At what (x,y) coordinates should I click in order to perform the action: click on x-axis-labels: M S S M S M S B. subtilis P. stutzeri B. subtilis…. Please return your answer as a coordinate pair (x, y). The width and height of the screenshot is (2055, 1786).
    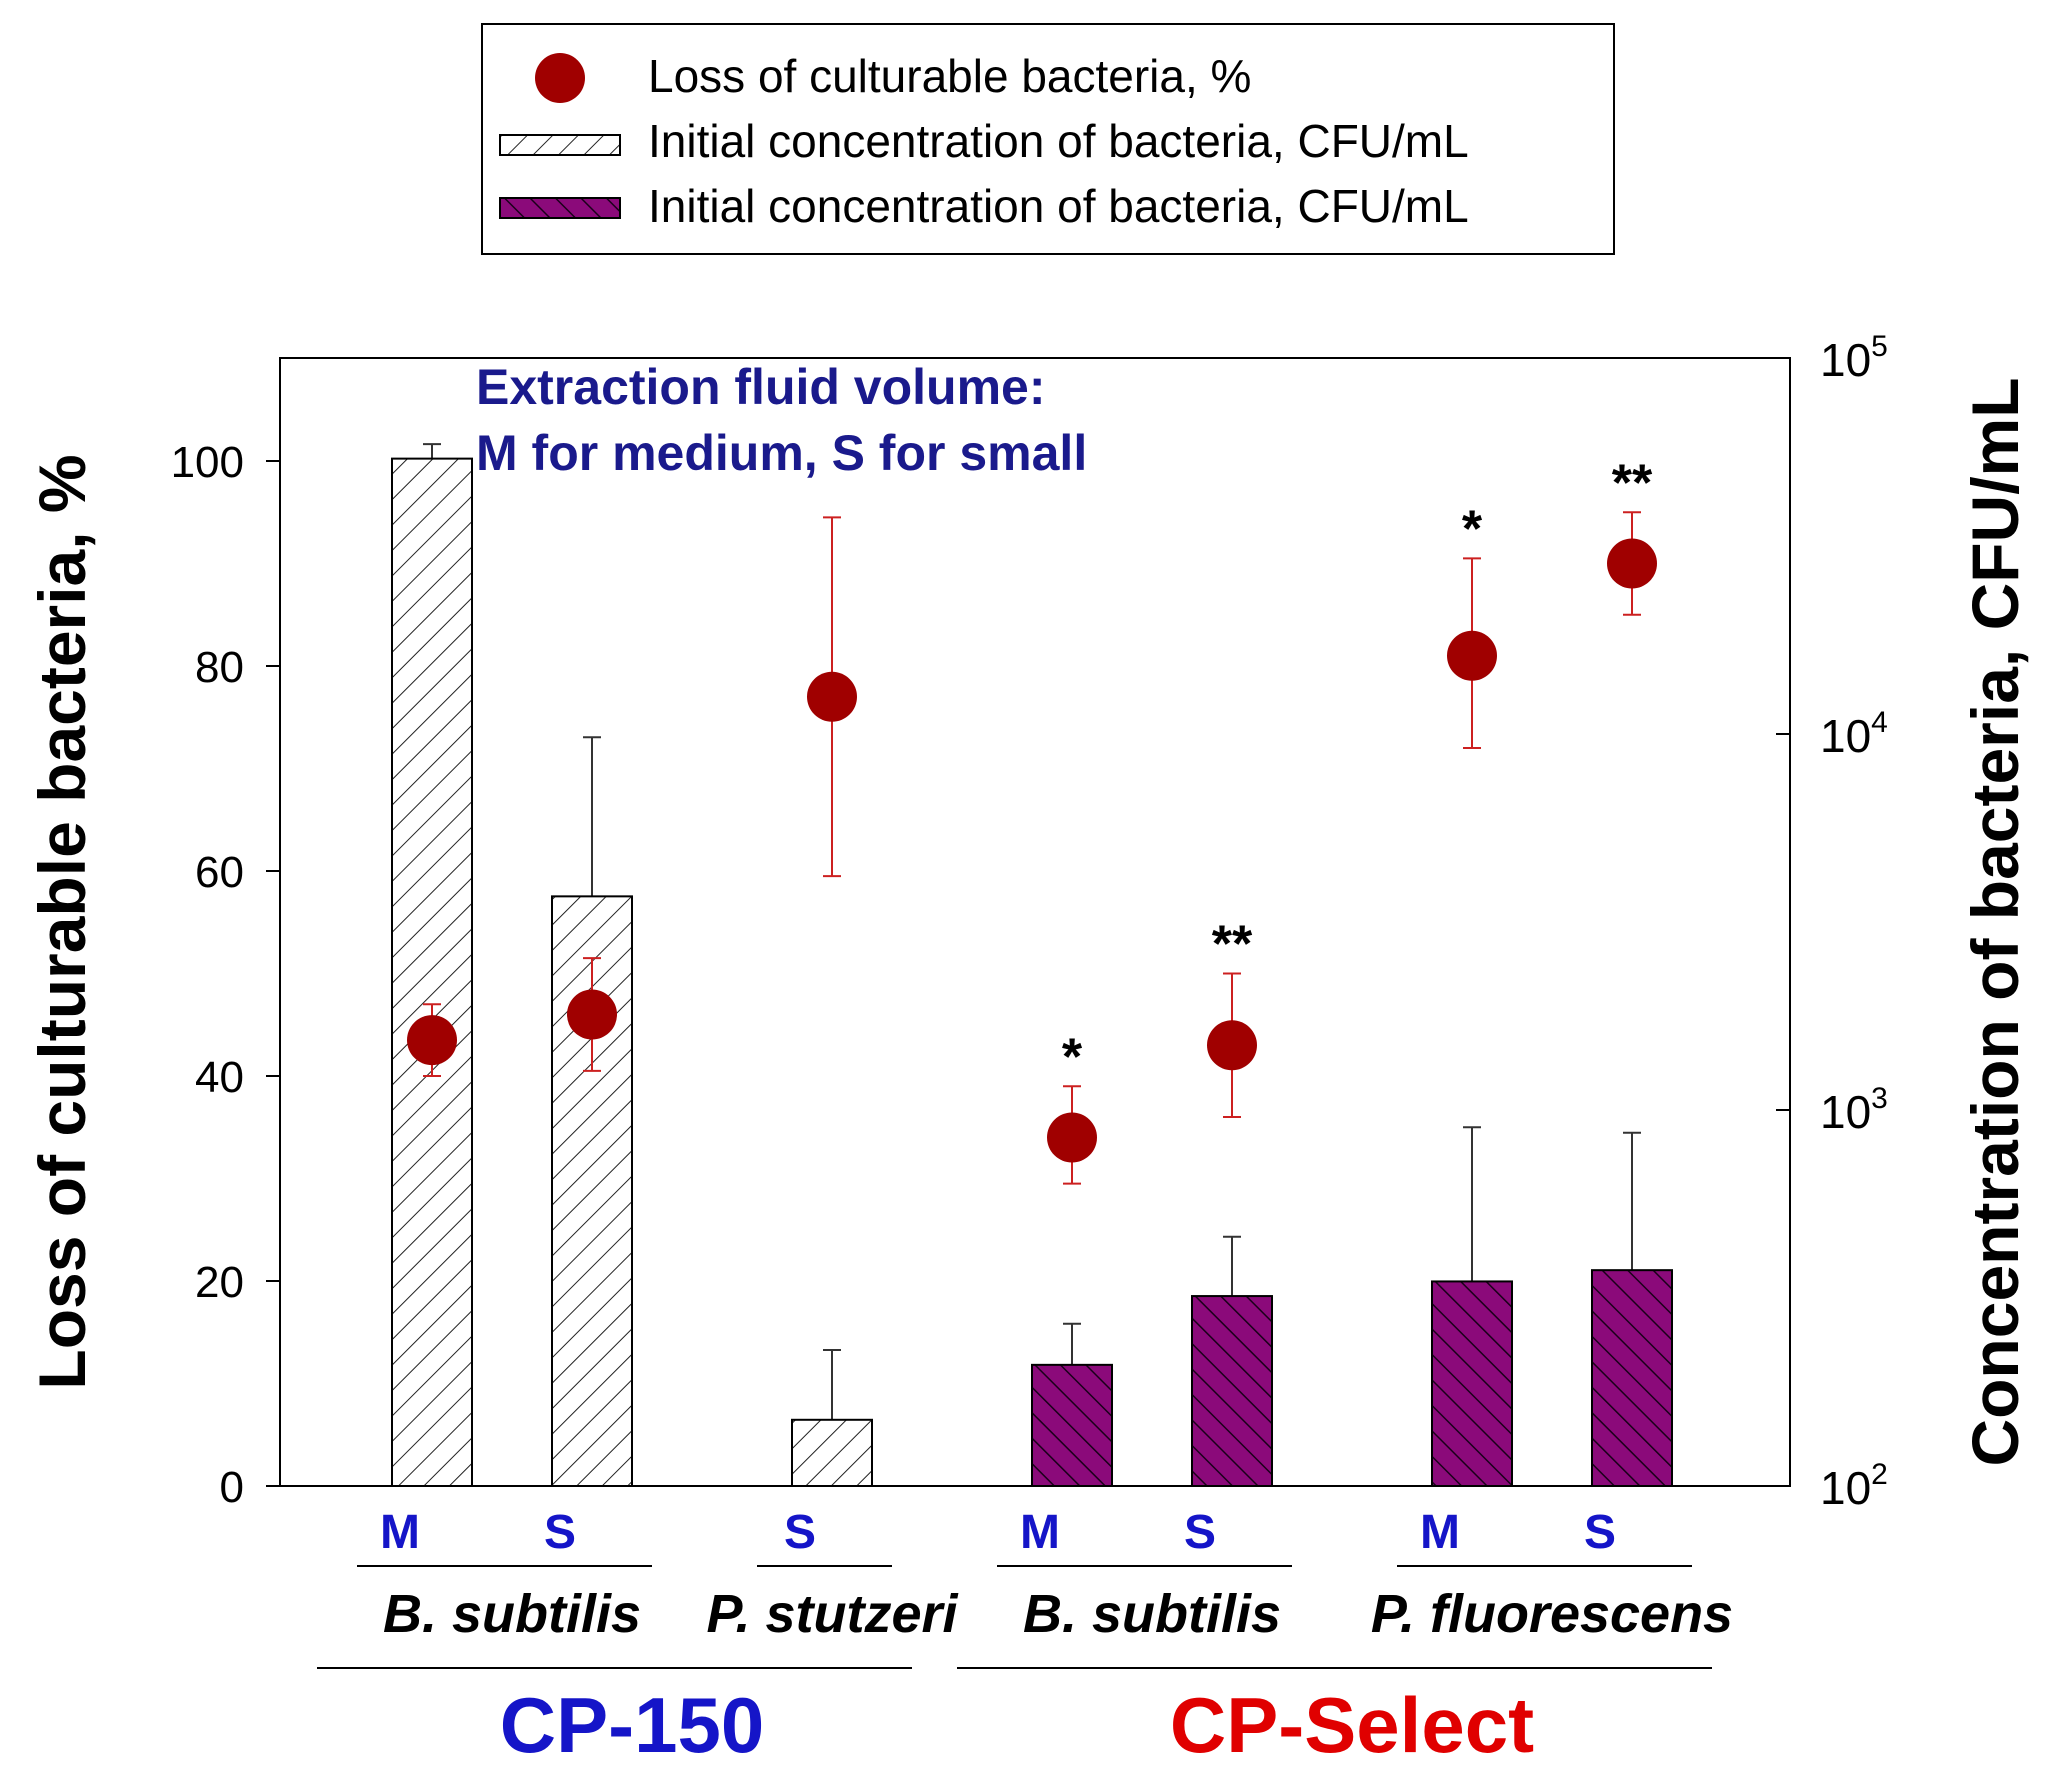
    Looking at the image, I should click on (1025, 1637).